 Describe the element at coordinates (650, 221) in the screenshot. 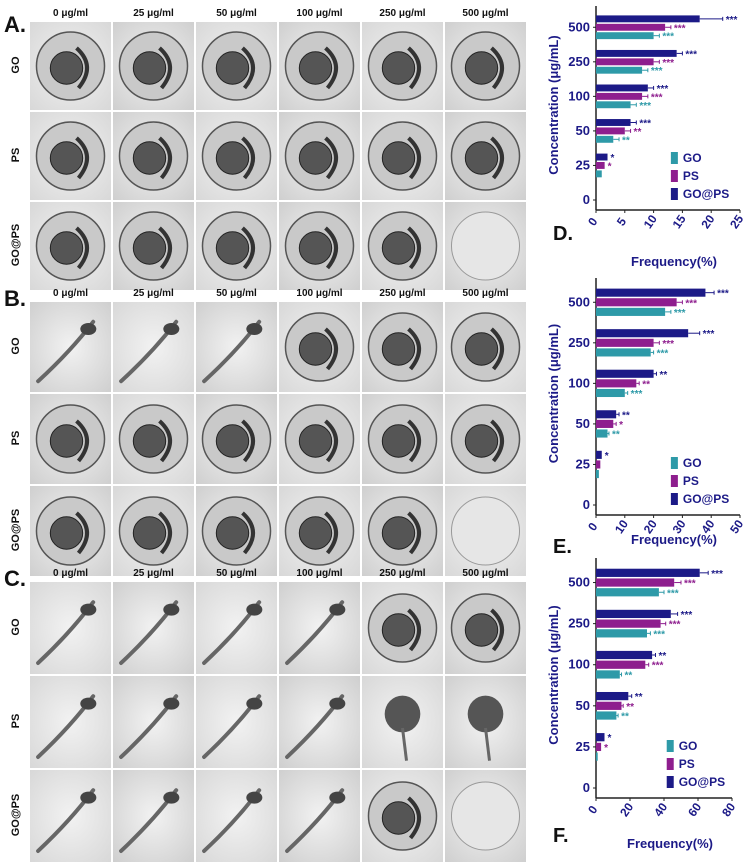

I see `x-tick-label: 10` at that location.